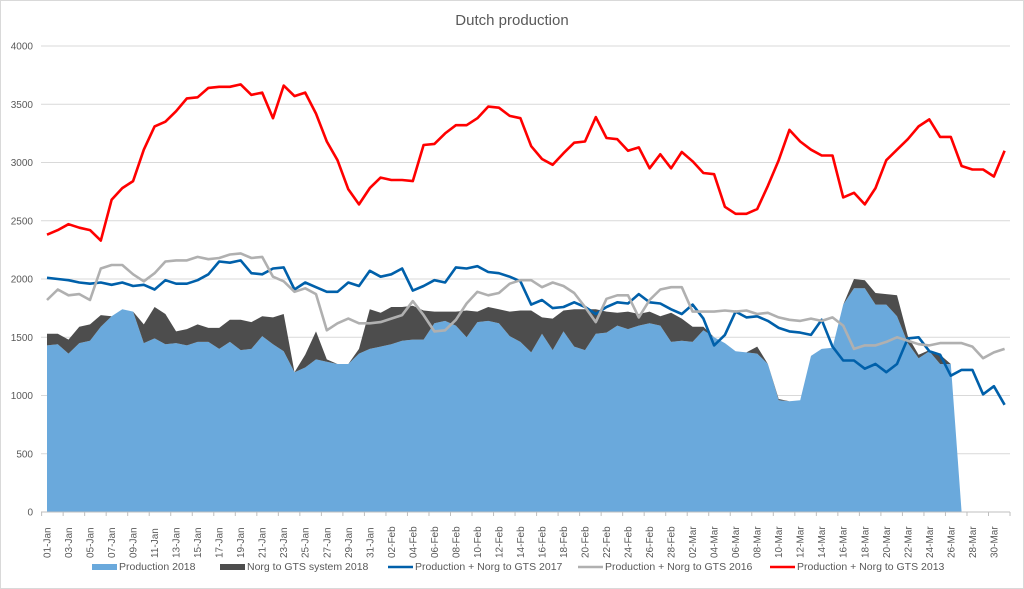  I want to click on y-tick-label: 1000, so click(22, 396).